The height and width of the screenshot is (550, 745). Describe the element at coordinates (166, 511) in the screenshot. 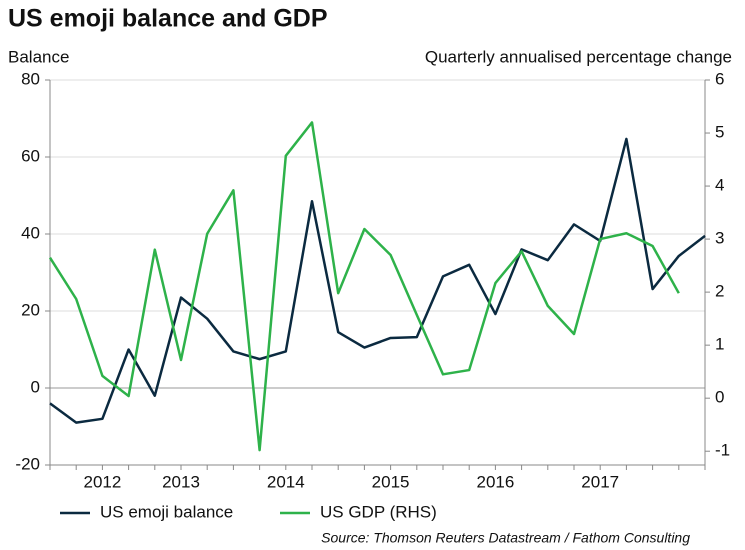

I see `legend-label: US emoji balance` at that location.